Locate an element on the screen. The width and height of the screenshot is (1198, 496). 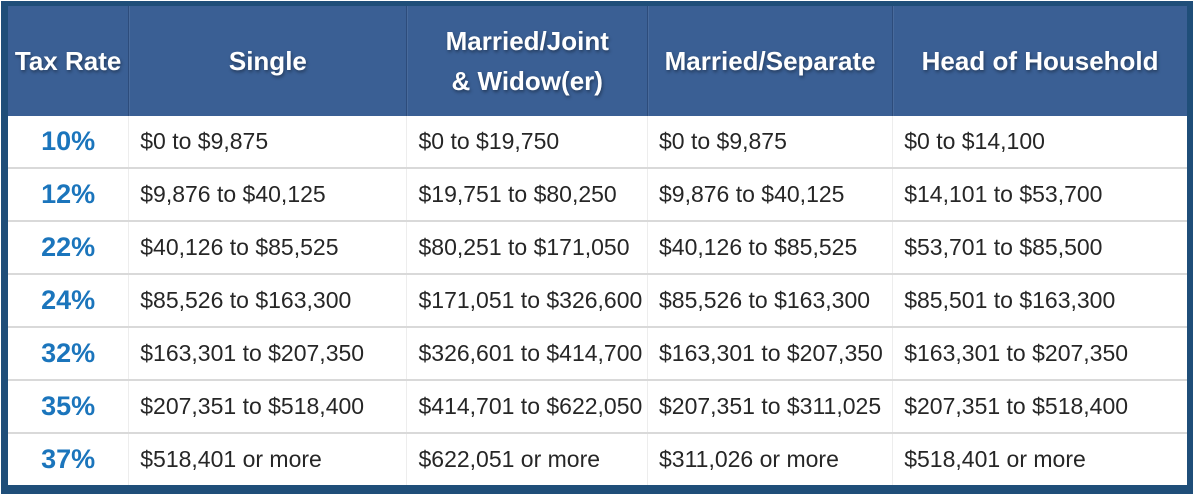
married-separate-bracket-cell: $9,876 to $40,125 is located at coordinates (769, 194).